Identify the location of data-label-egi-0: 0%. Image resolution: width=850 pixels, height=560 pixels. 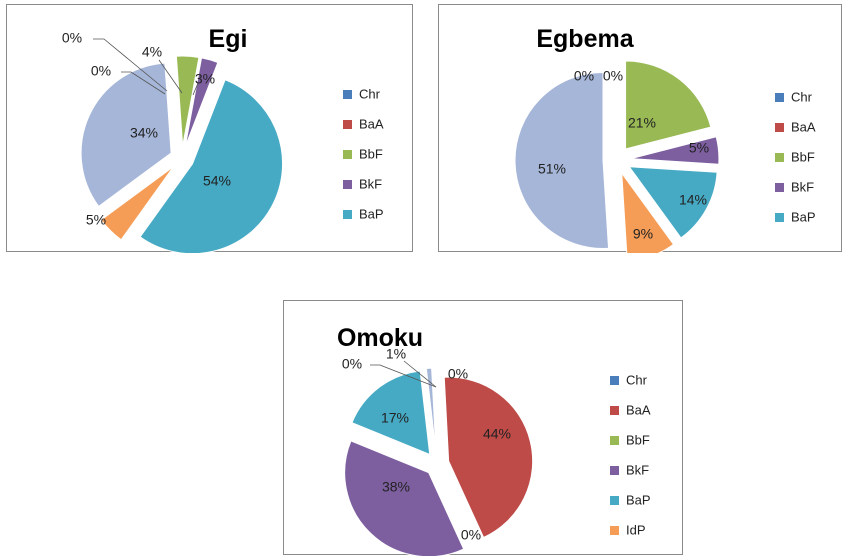
(72, 38).